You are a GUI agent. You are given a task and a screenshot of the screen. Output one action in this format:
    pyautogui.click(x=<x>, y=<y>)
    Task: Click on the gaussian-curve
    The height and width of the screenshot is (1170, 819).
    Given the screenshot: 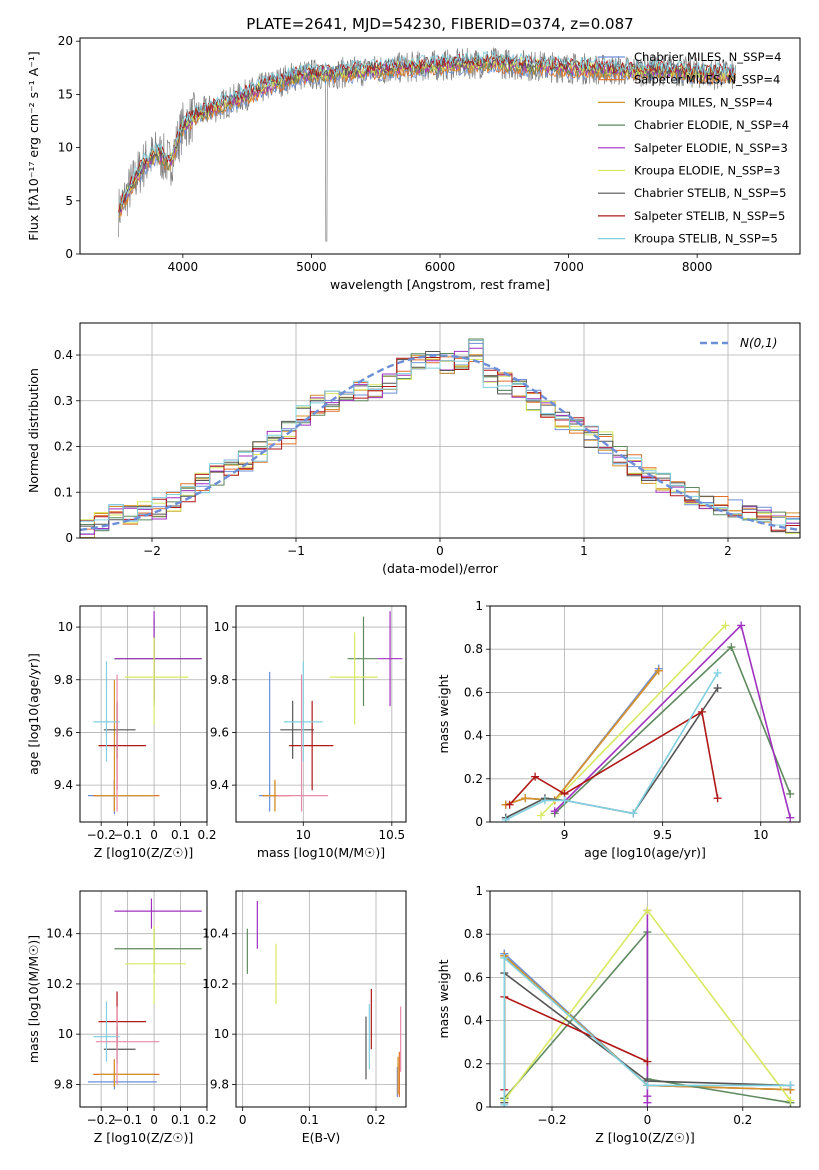 What is the action you would take?
    pyautogui.click(x=440, y=443)
    